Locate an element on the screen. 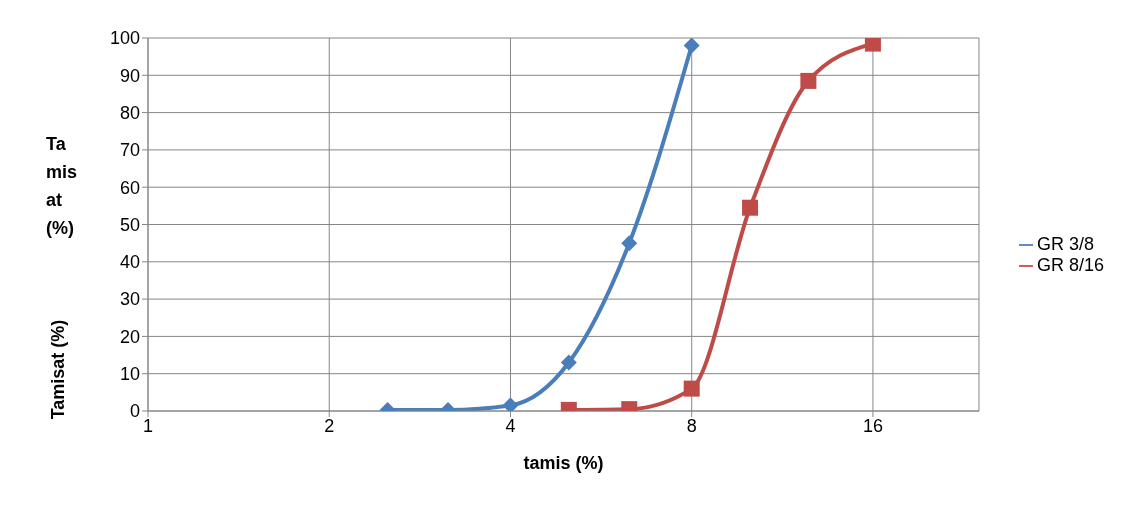 This screenshot has width=1142, height=509. x-tick-label: 4 is located at coordinates (510, 425).